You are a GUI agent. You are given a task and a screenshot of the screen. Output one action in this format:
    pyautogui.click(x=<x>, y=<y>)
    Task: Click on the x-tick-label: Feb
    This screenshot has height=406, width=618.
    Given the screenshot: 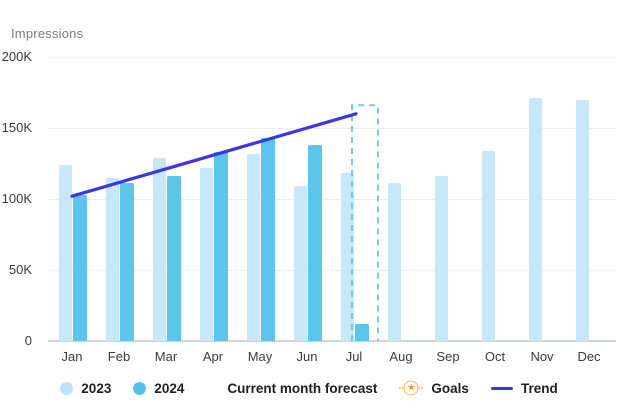 What is the action you would take?
    pyautogui.click(x=119, y=356)
    